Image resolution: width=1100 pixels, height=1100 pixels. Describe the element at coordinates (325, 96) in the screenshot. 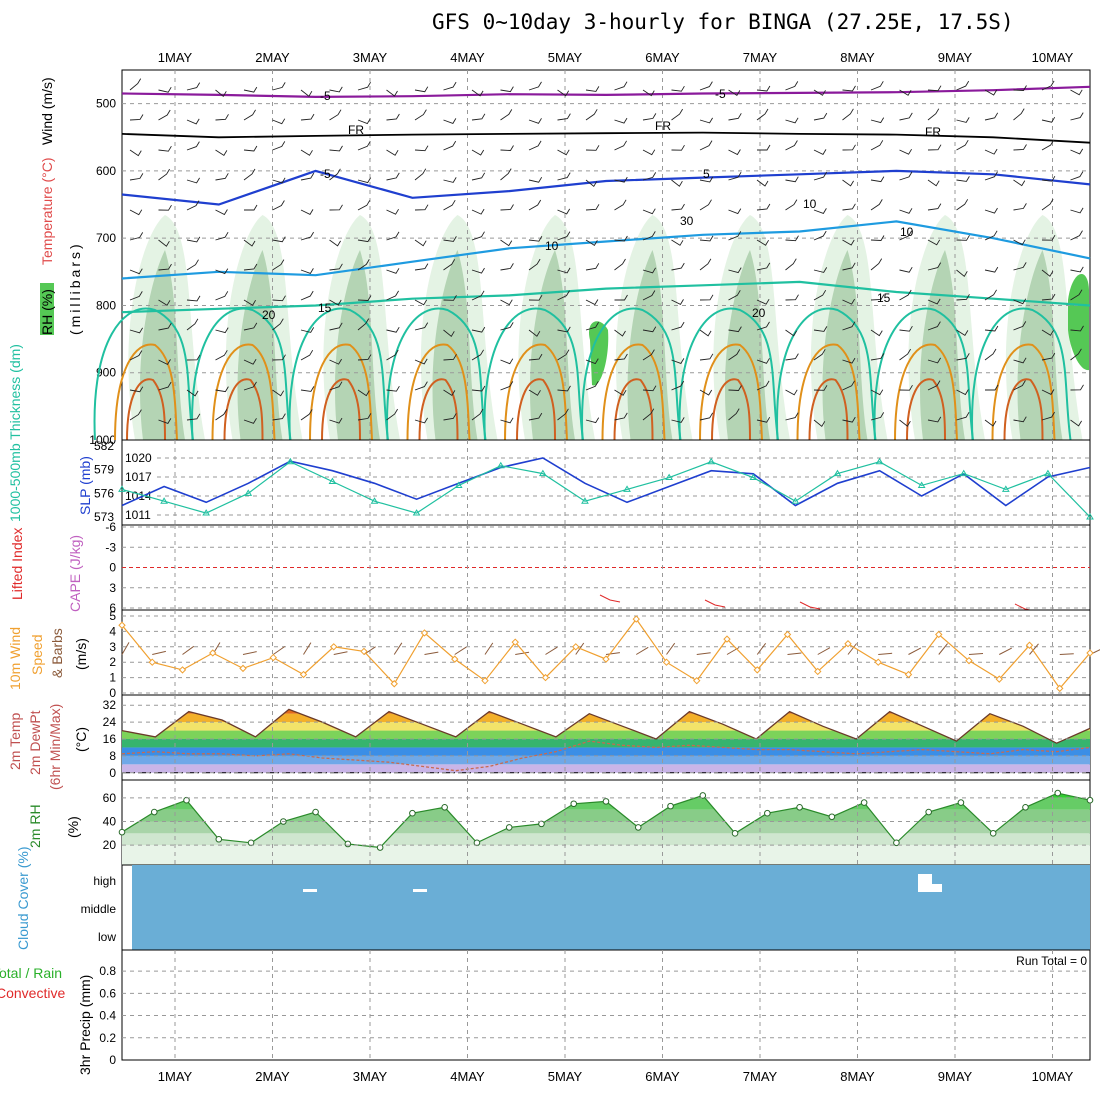

I see `contour-label: -5` at that location.